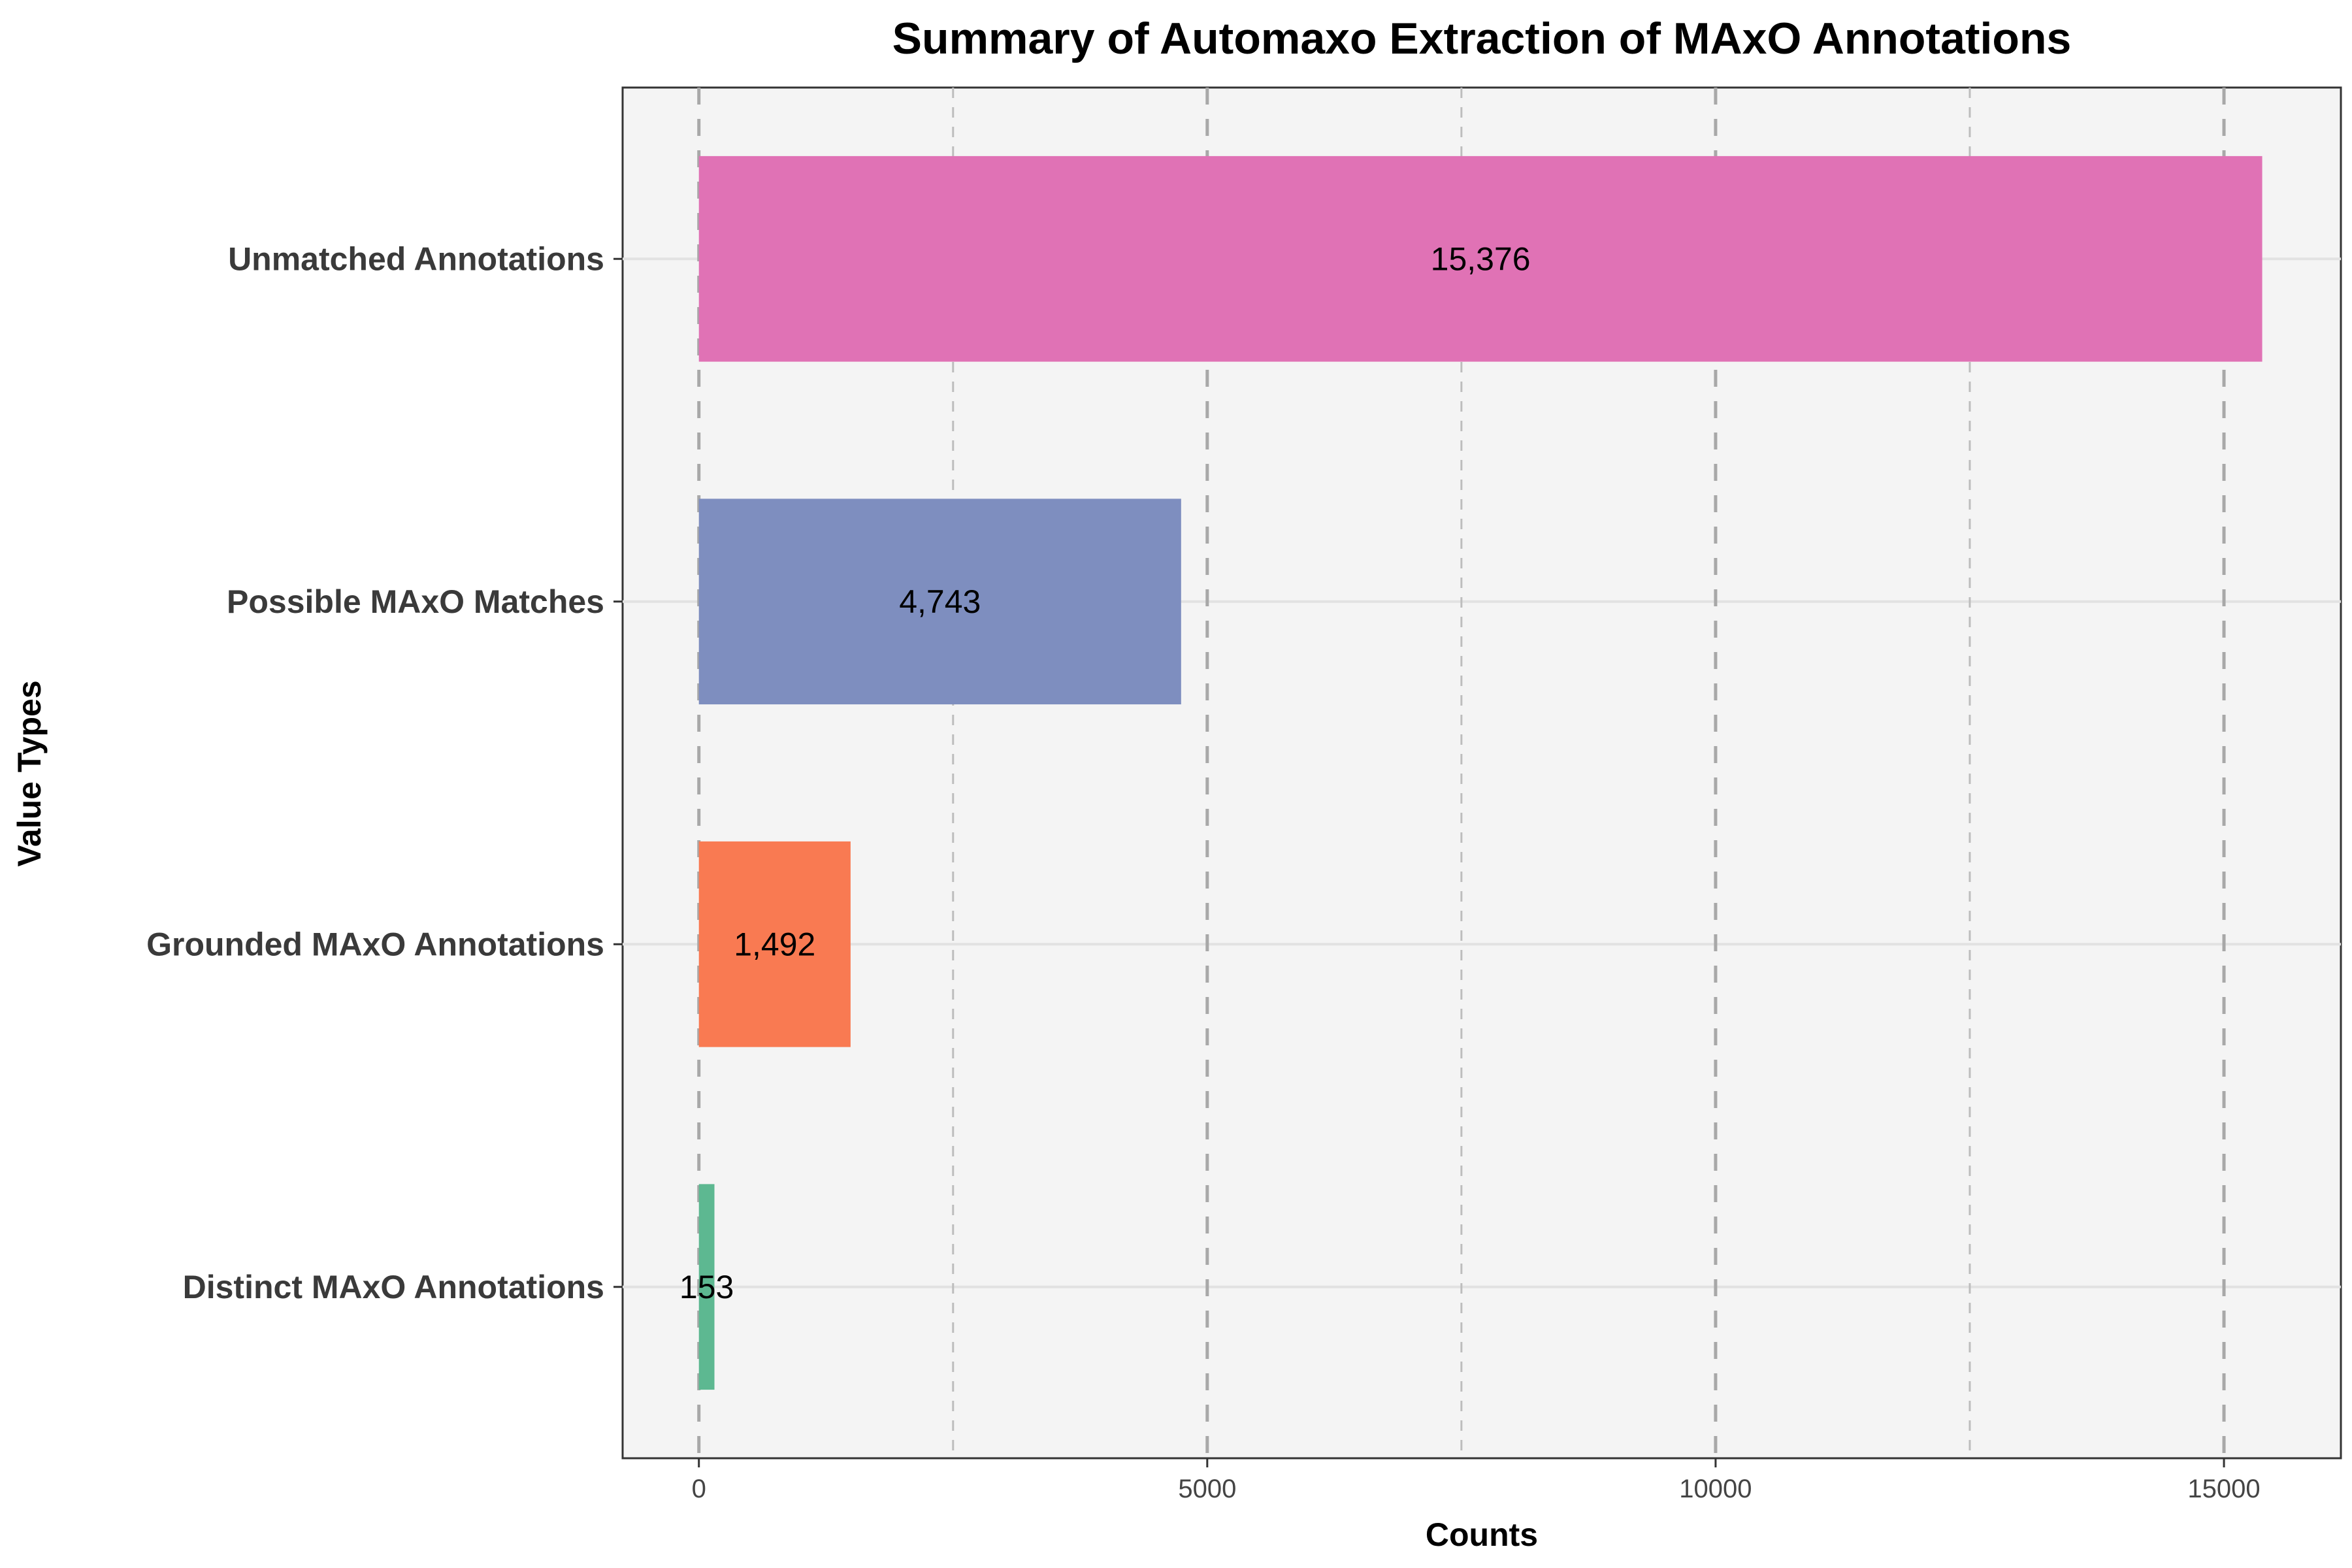  I want to click on bar-value-label: 1,492, so click(774, 944).